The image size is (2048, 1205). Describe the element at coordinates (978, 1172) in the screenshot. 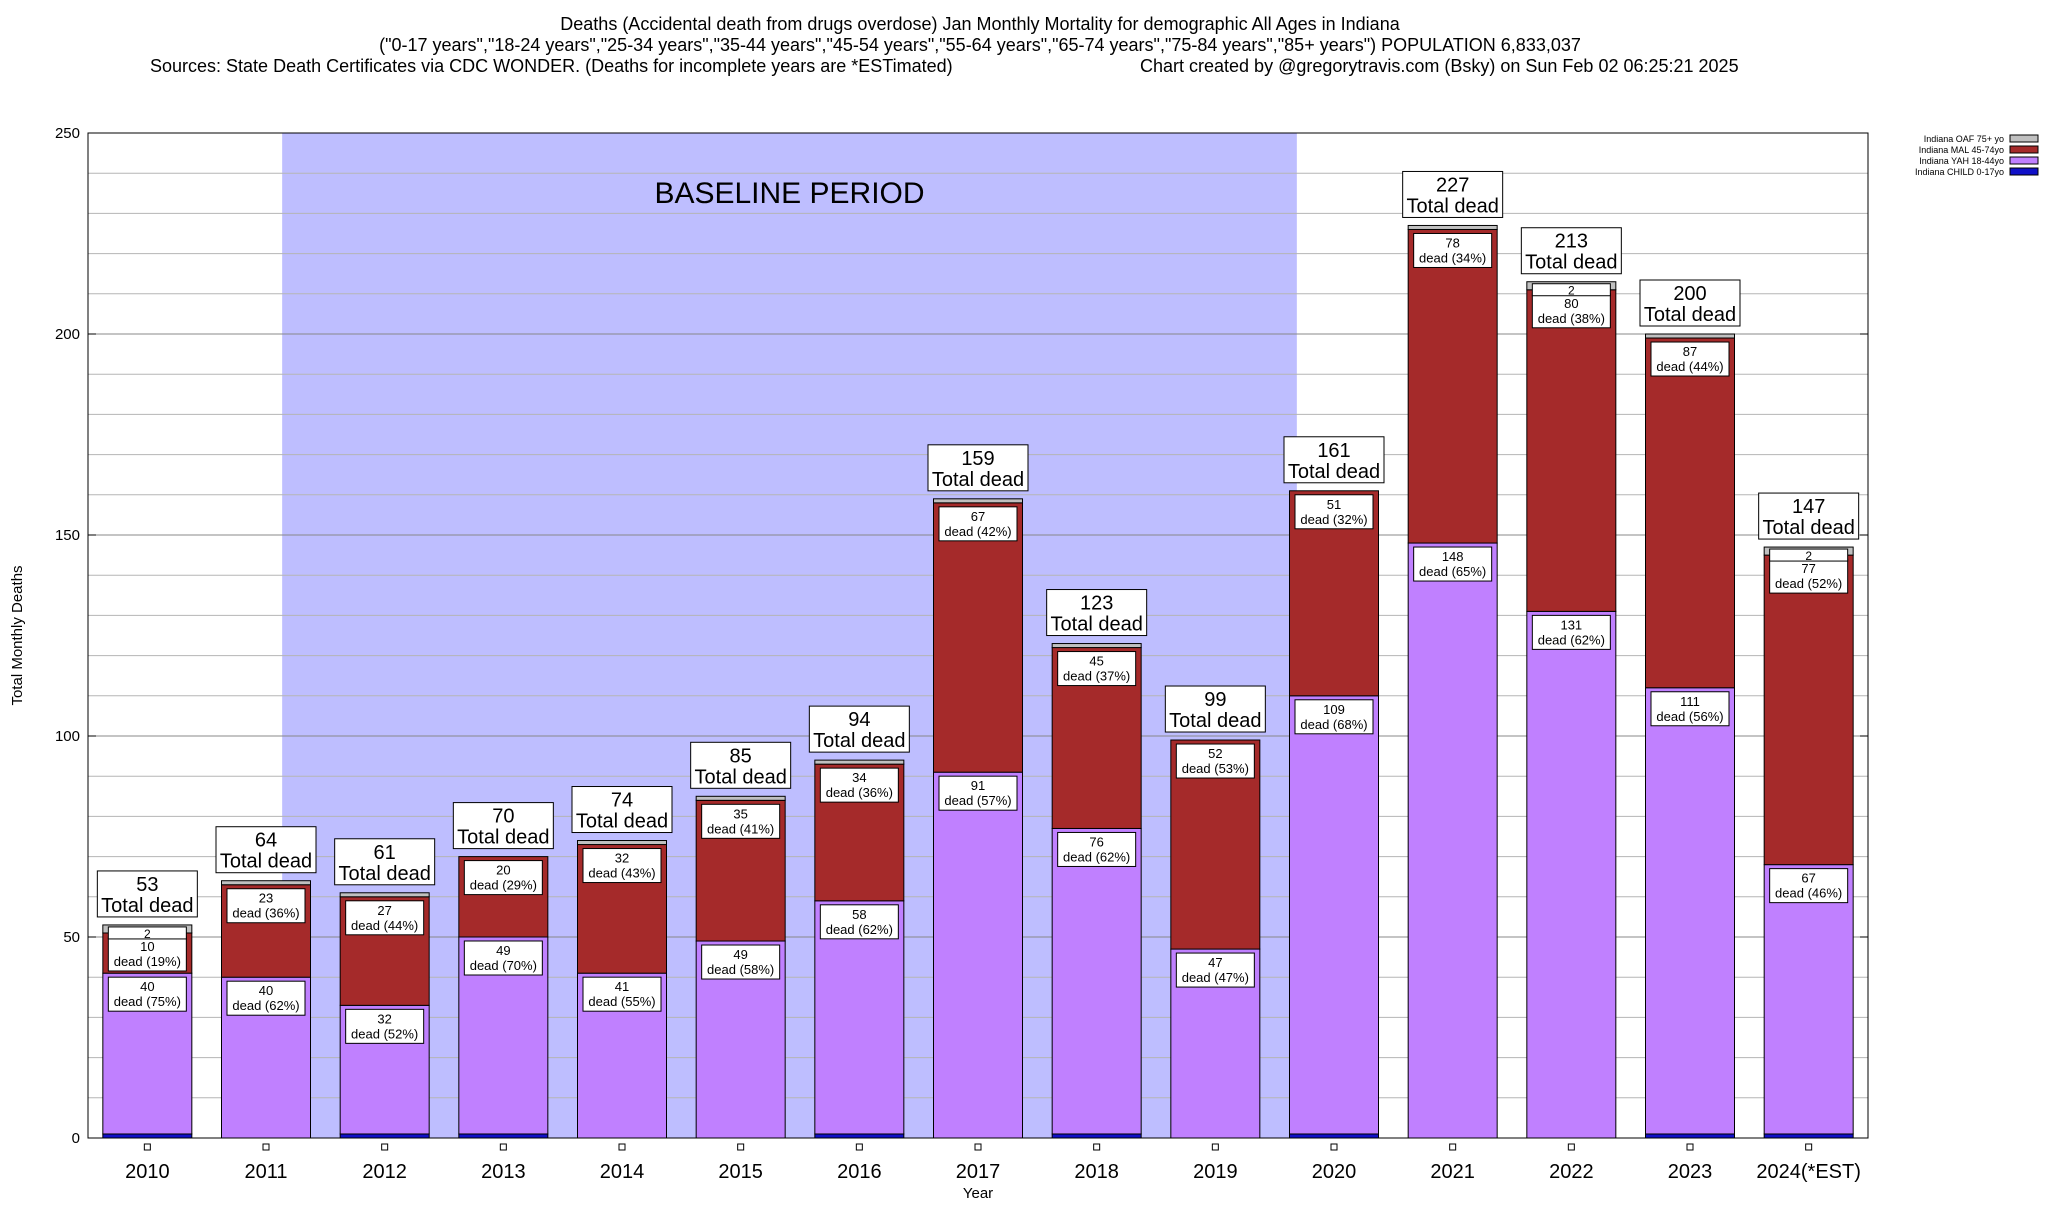

I see `x-tick-label: 2017` at that location.